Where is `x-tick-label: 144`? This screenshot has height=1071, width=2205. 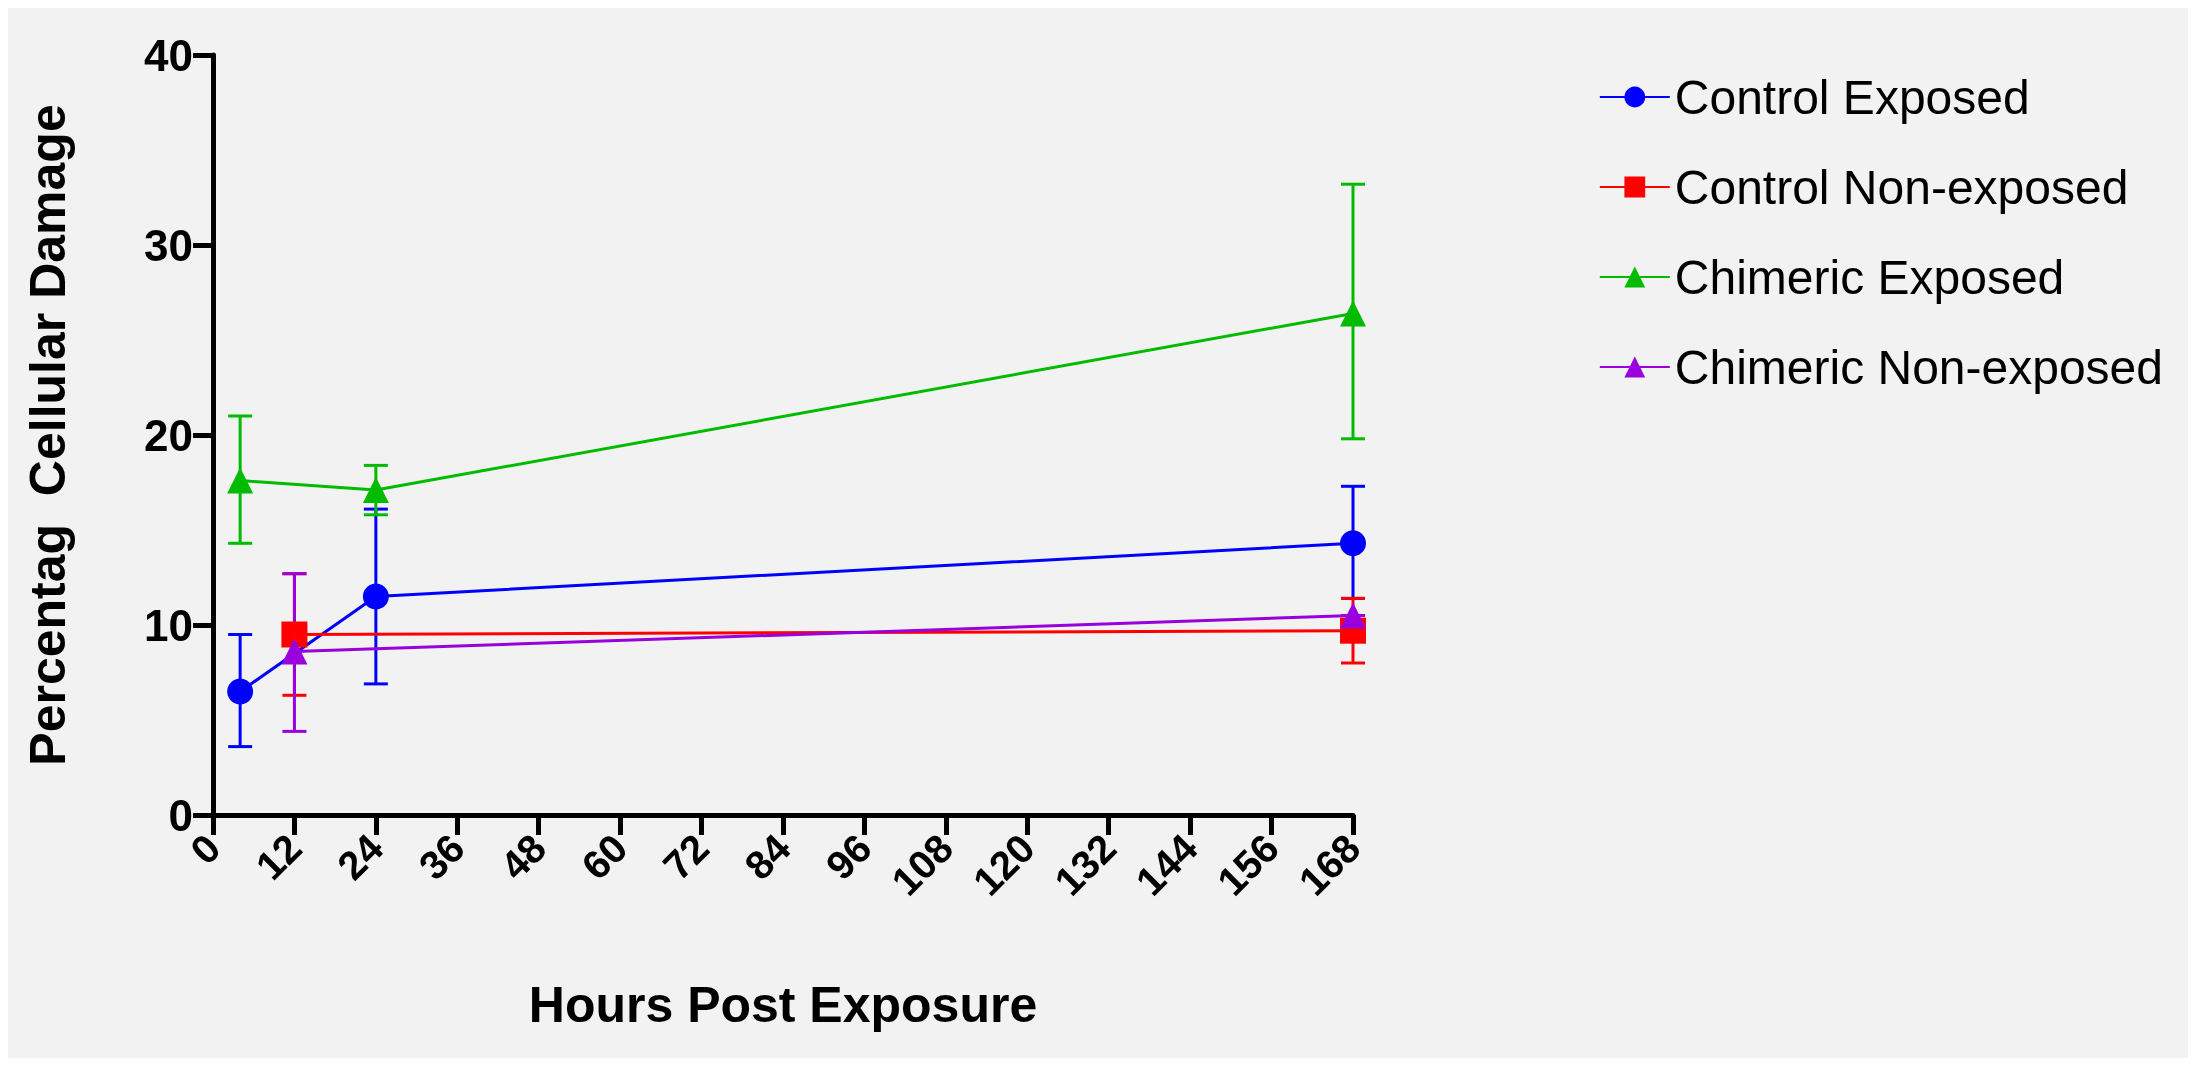 x-tick-label: 144 is located at coordinates (1167, 864).